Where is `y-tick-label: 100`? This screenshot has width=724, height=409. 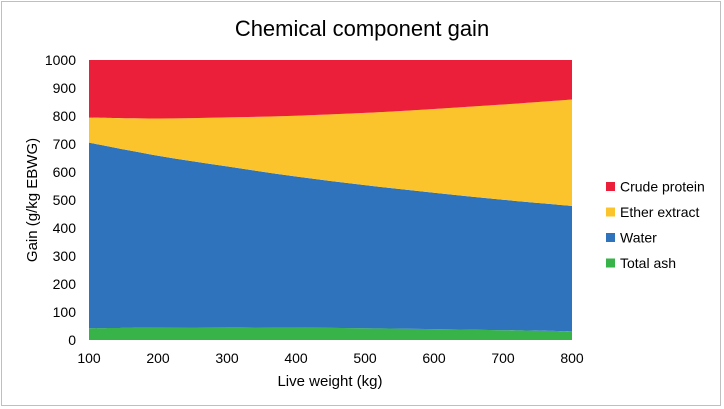 y-tick-label: 100 is located at coordinates (65, 312).